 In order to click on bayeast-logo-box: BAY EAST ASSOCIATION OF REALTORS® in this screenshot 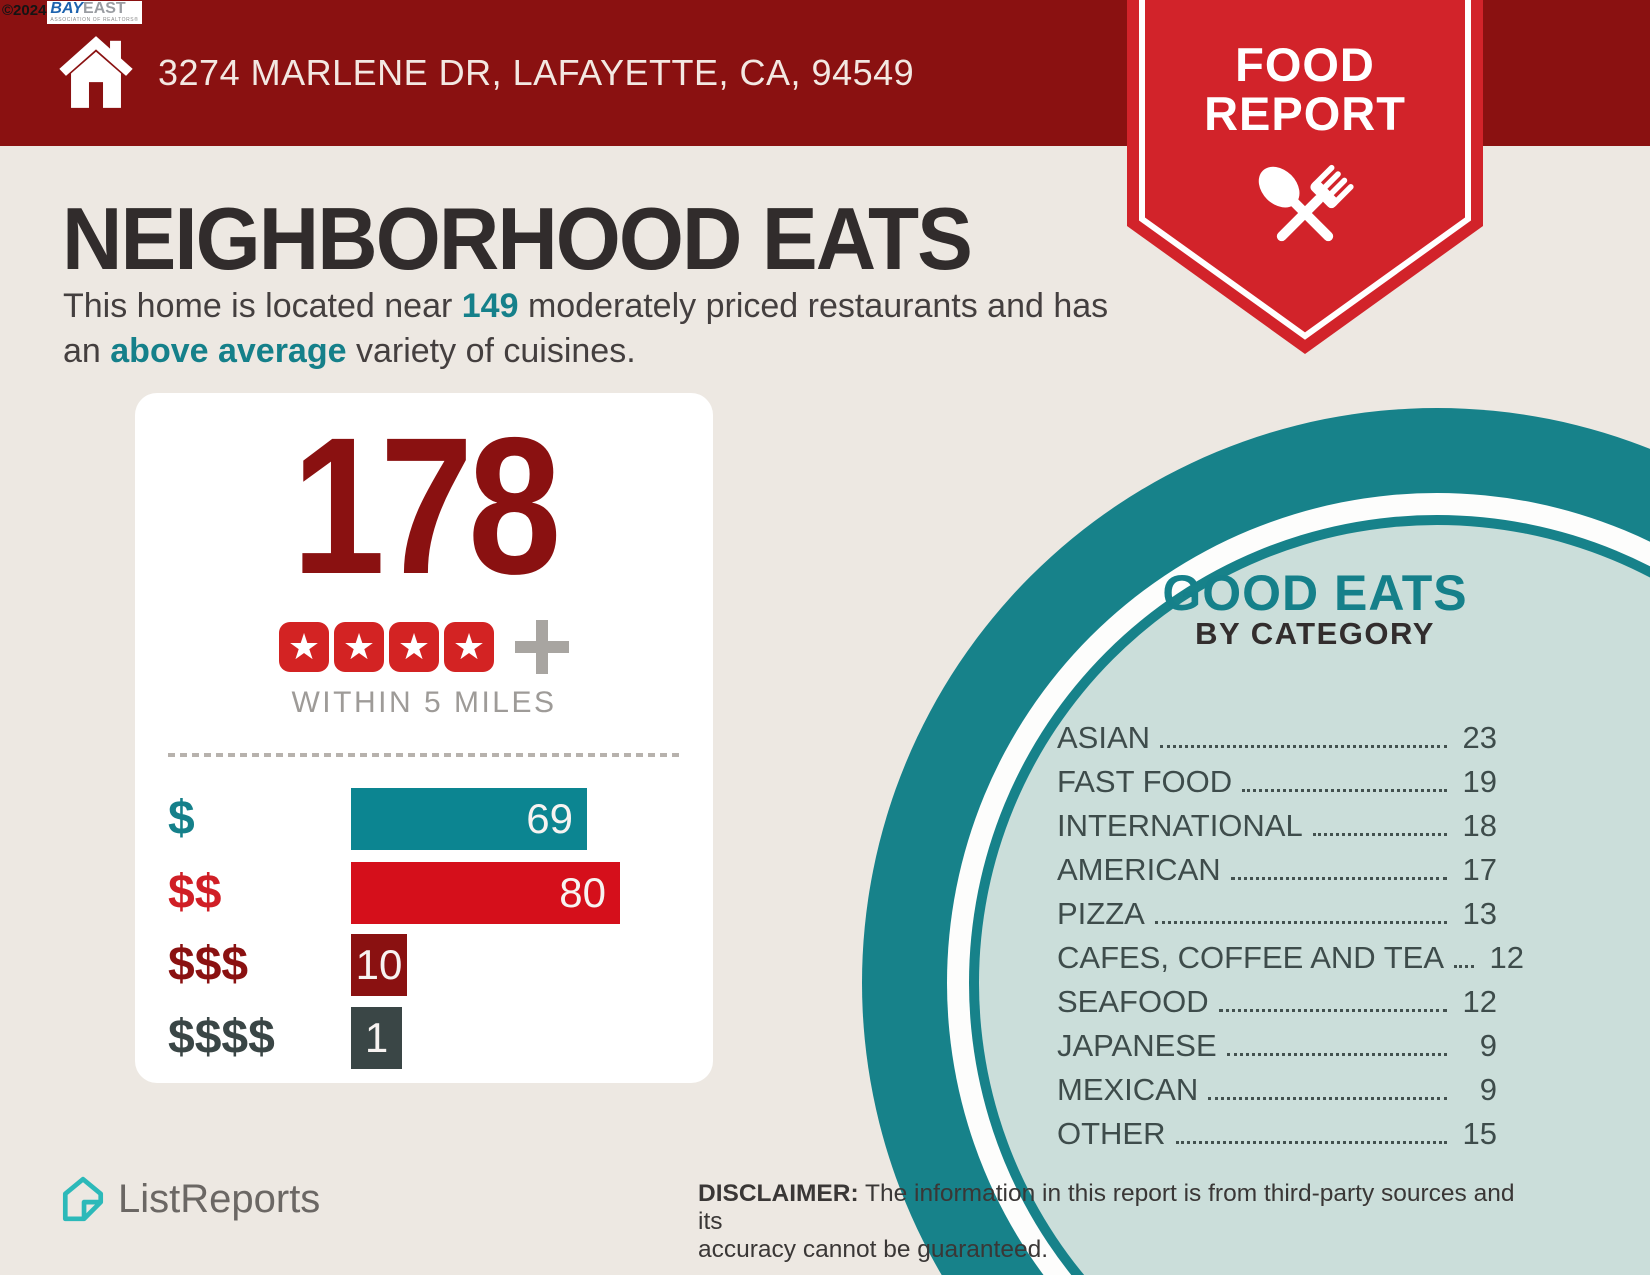, I will do `click(94, 12)`.